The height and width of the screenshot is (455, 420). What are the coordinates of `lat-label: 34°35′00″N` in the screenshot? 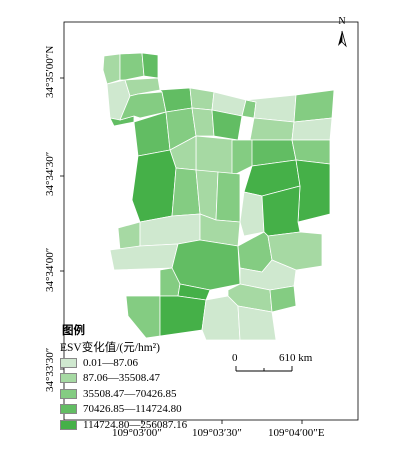 It's located at (50, 71).